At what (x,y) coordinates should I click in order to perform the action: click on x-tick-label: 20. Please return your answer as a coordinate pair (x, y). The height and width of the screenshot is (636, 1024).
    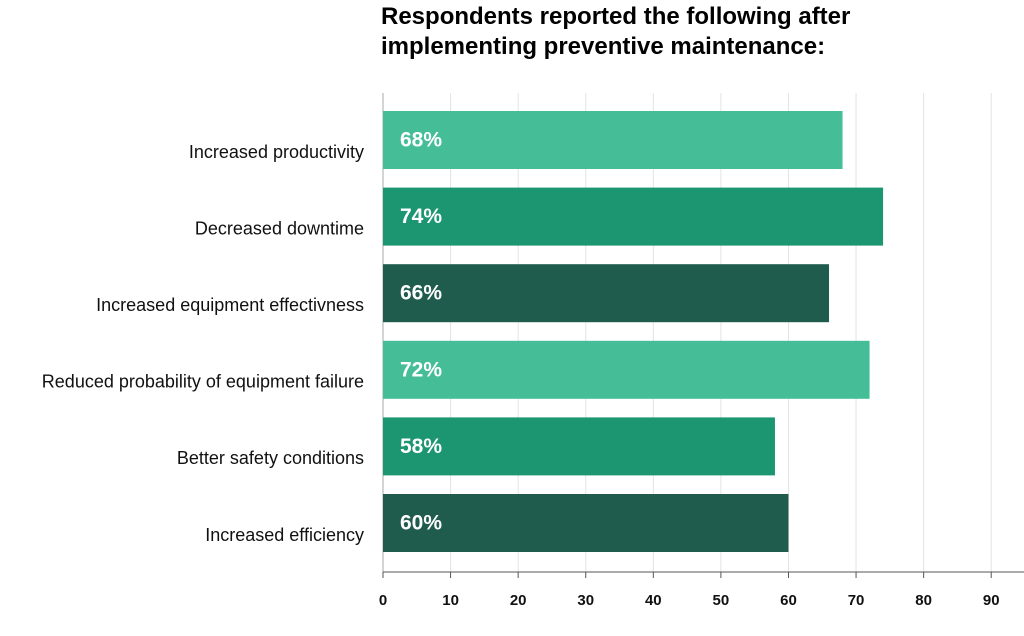
    Looking at the image, I should click on (518, 600).